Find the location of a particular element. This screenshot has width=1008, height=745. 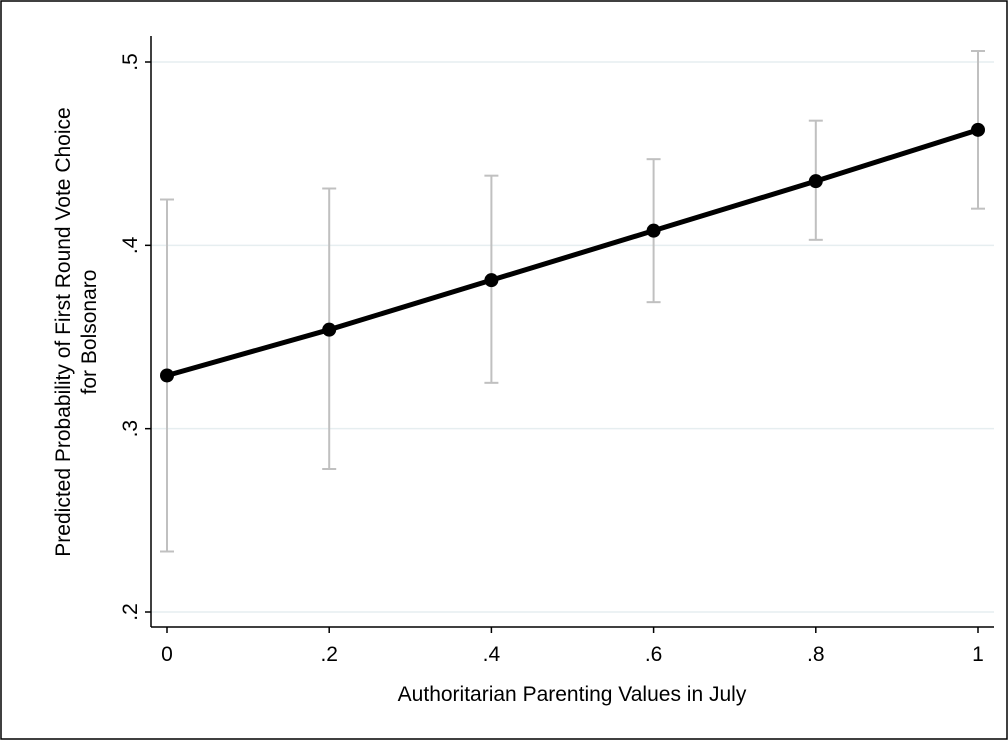

x-tick-label-3: .6 is located at coordinates (654, 654).